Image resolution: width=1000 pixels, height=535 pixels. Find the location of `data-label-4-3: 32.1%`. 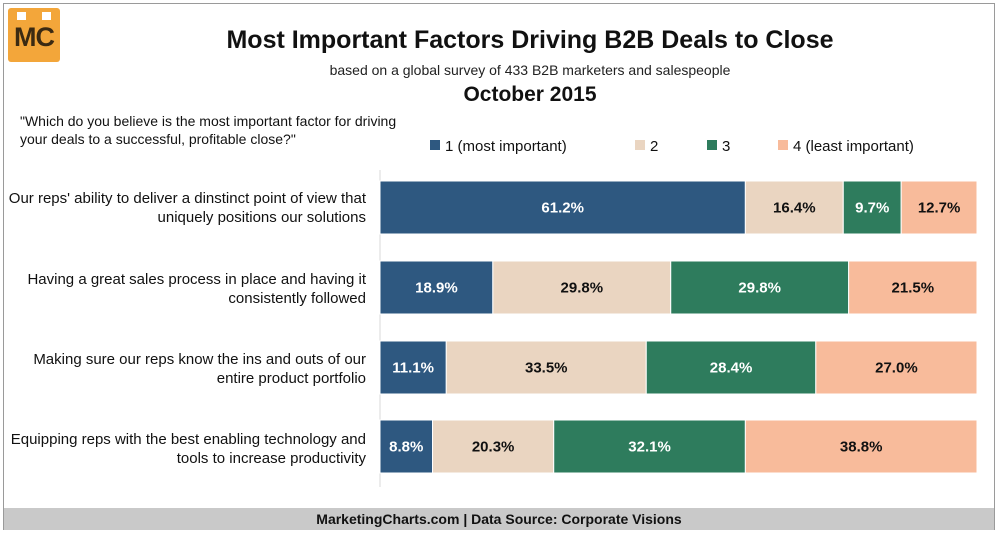

data-label-4-3: 32.1% is located at coordinates (649, 447).